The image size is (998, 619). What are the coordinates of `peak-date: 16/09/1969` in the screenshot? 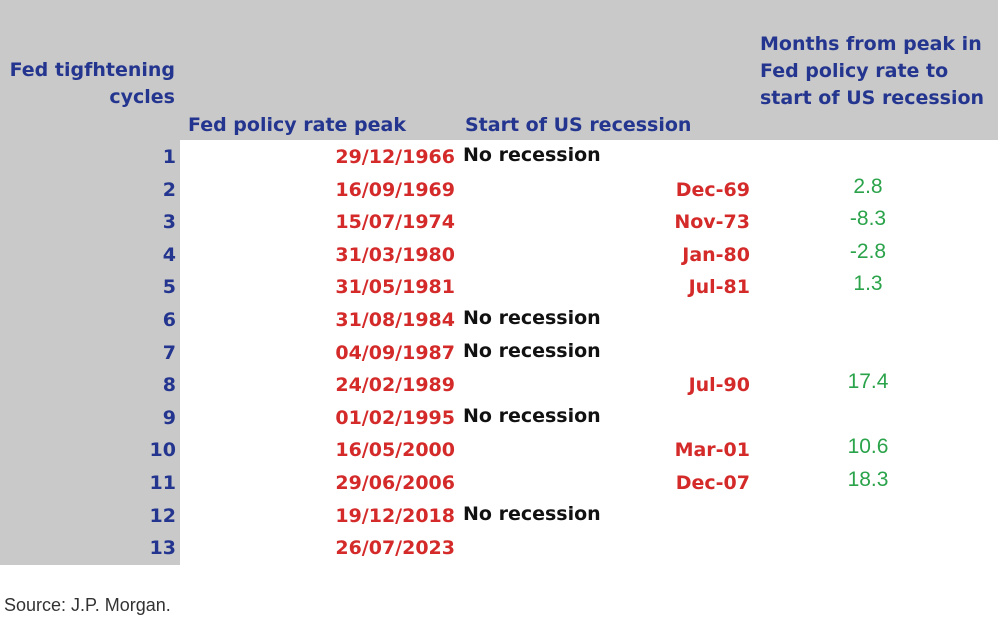 It's located at (395, 189).